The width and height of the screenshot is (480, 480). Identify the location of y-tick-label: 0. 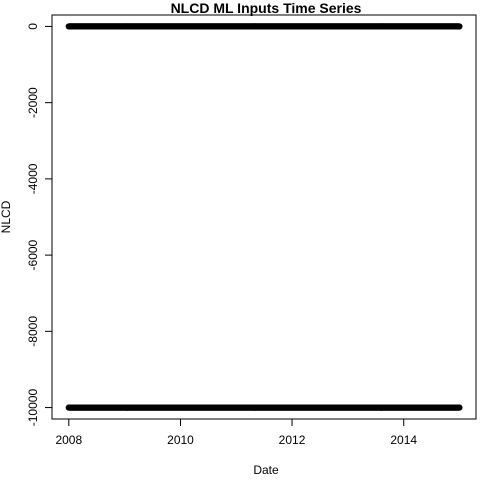
(33, 26).